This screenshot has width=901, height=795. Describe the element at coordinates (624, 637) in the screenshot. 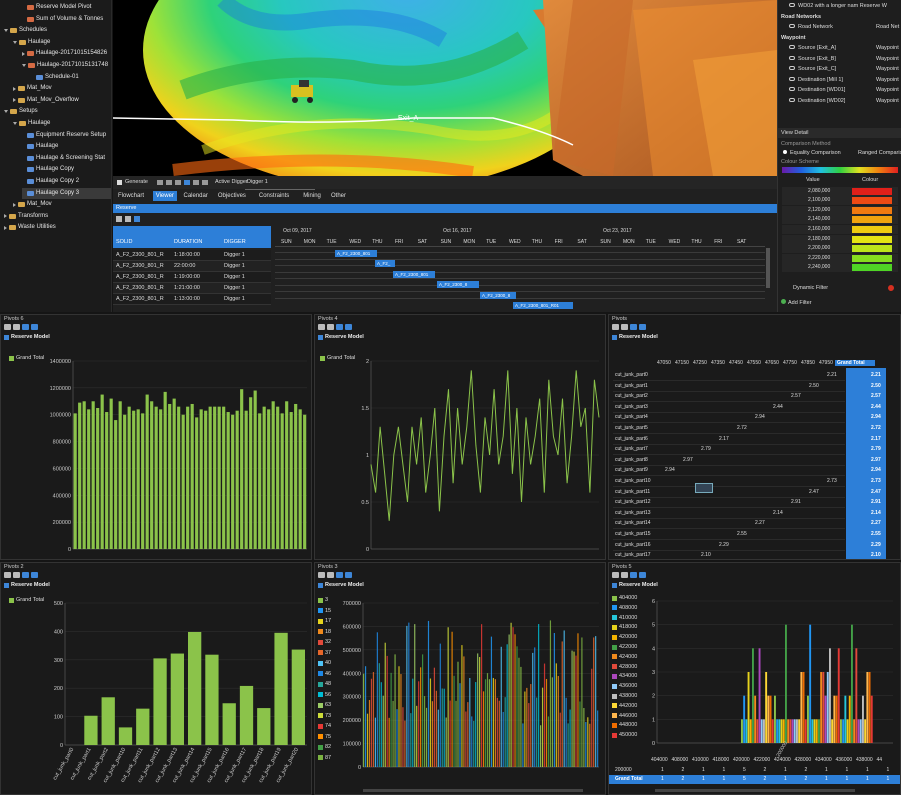

I see `legend-item: 420000` at that location.